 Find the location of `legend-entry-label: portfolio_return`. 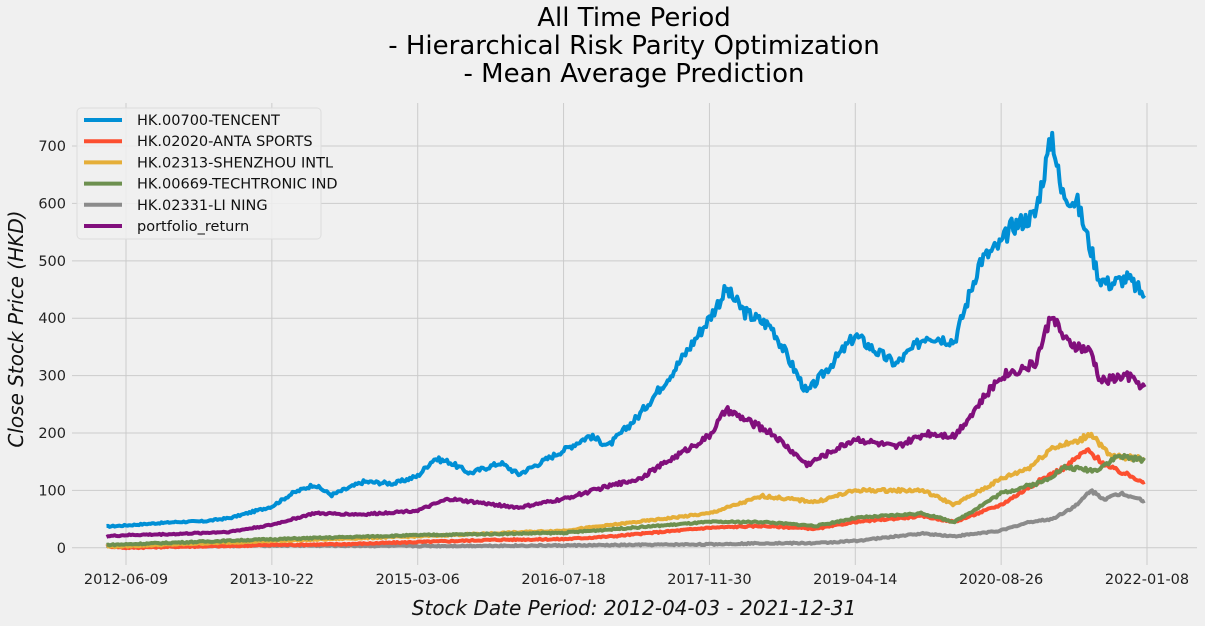

legend-entry-label: portfolio_return is located at coordinates (193, 227).